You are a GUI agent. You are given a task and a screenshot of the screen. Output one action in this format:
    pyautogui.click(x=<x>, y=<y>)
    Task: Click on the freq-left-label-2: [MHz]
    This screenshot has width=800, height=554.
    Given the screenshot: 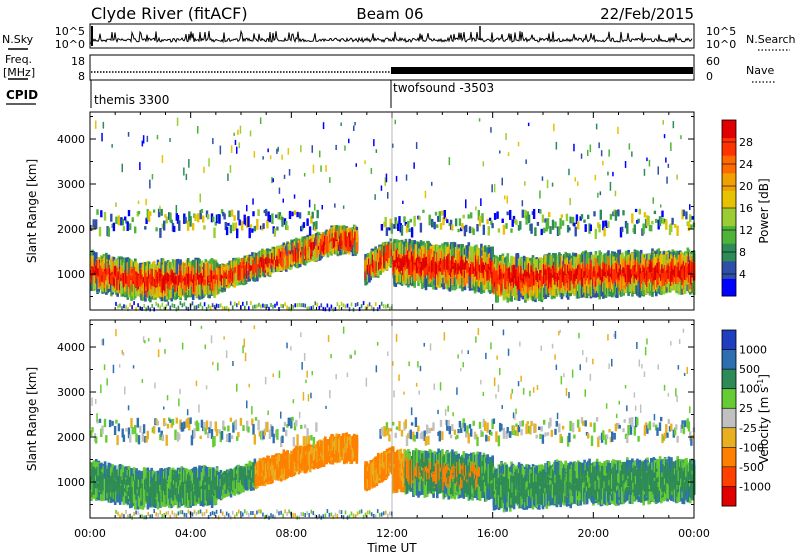 What is the action you would take?
    pyautogui.click(x=19, y=72)
    